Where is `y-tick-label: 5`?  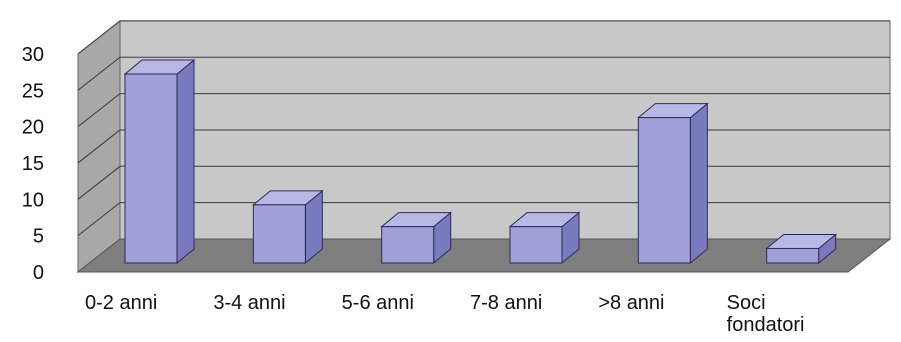
y-tick-label: 5 is located at coordinates (38, 237).